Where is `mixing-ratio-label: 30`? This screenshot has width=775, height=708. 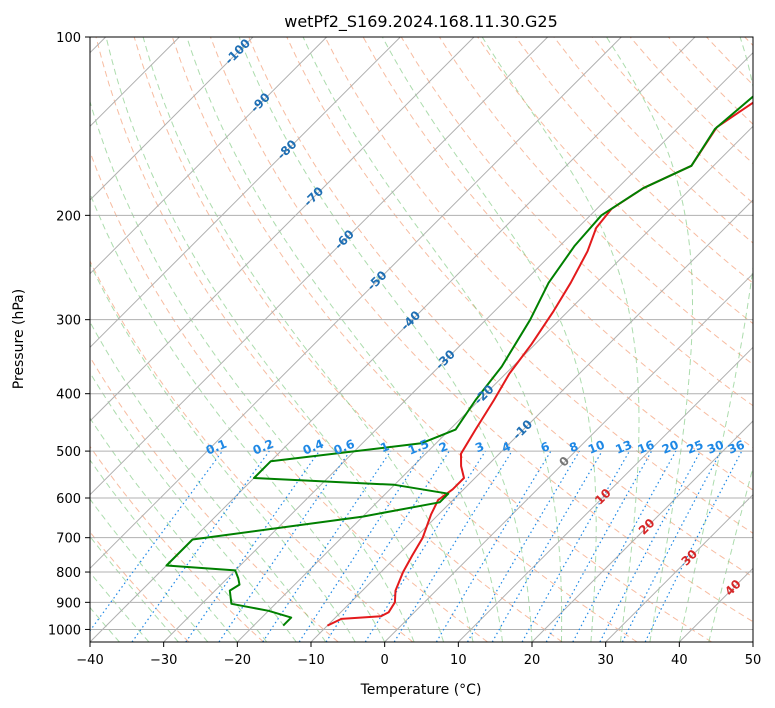 mixing-ratio-label: 30 is located at coordinates (715, 447).